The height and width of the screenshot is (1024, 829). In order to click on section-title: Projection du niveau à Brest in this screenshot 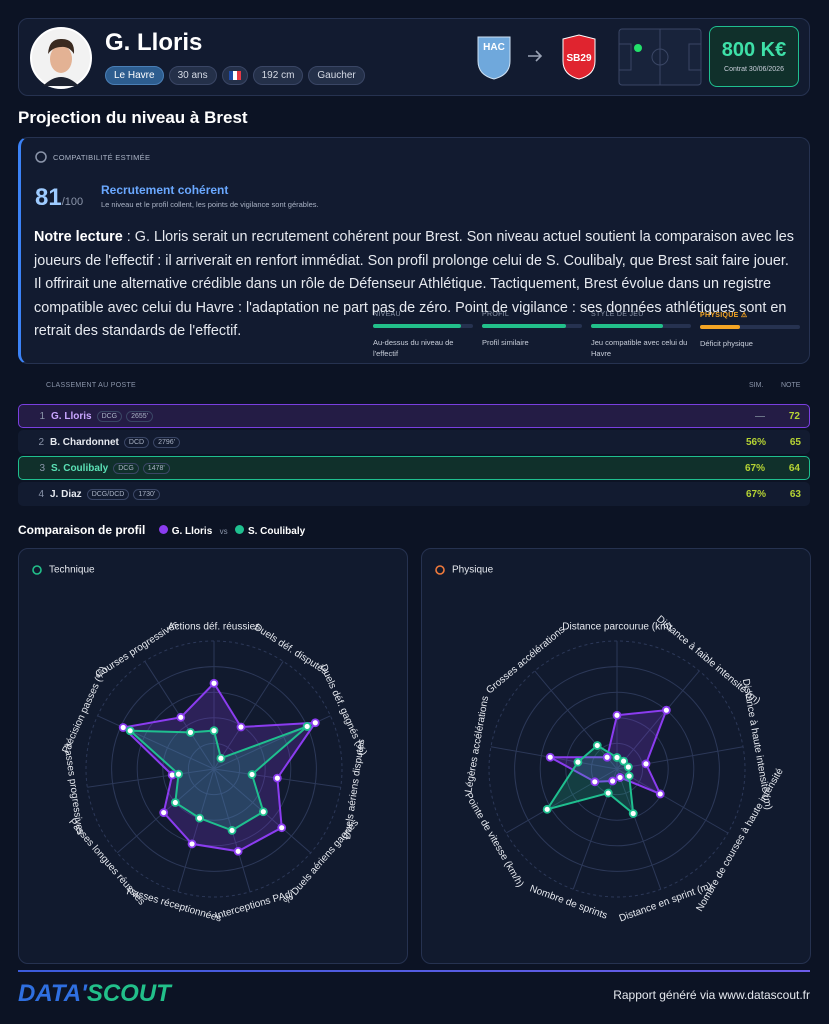, I will do `click(133, 117)`.